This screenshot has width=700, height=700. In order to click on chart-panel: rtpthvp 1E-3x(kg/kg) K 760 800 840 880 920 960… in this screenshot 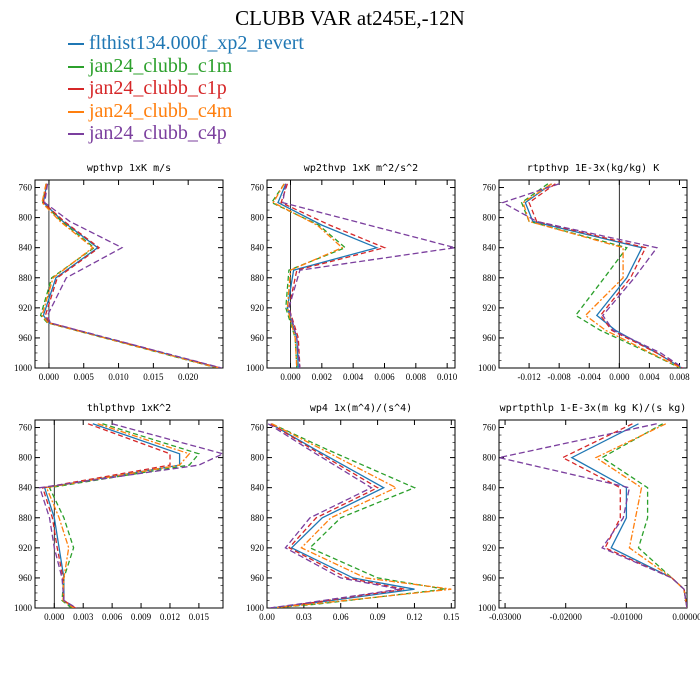, I will do `click(584, 272)`.